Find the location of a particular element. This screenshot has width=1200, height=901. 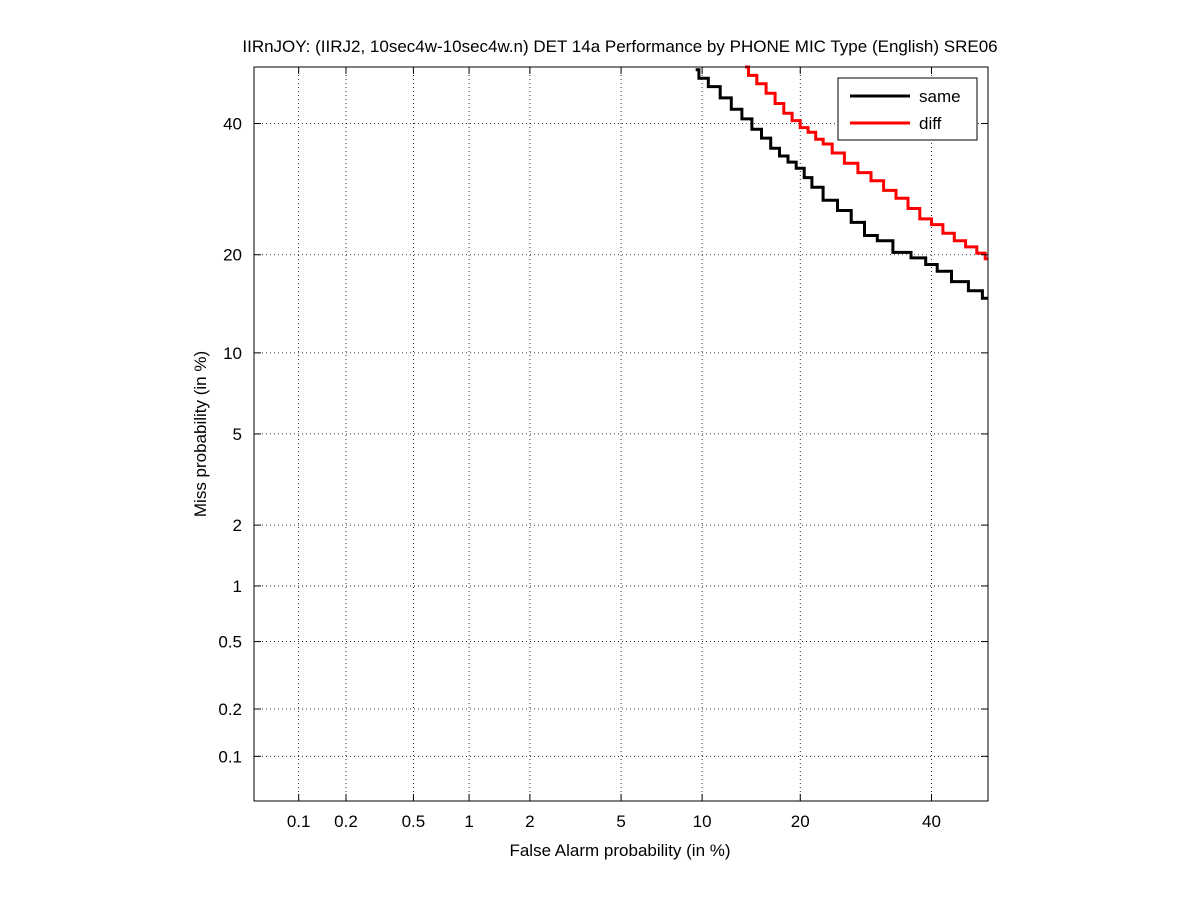

y-tick-label: 0.1 is located at coordinates (230, 756).